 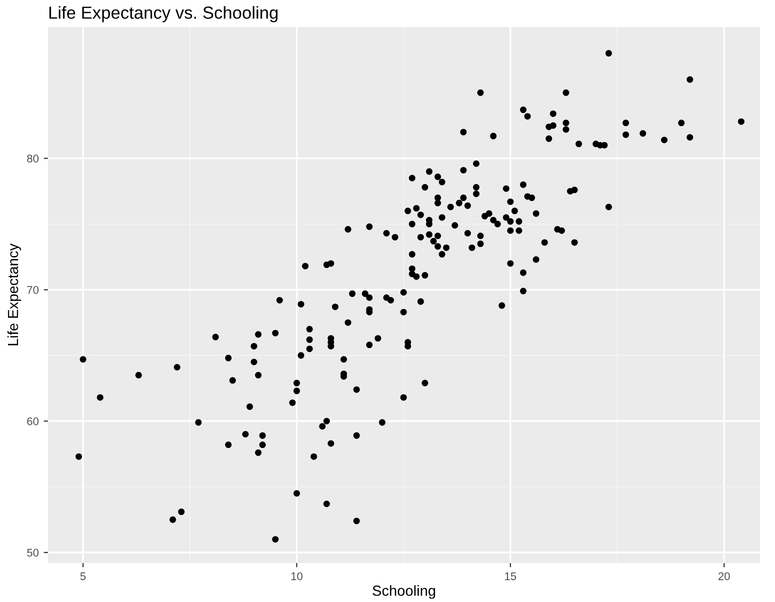 What do you see at coordinates (33, 552) in the screenshot?
I see `y-tick-label: 50` at bounding box center [33, 552].